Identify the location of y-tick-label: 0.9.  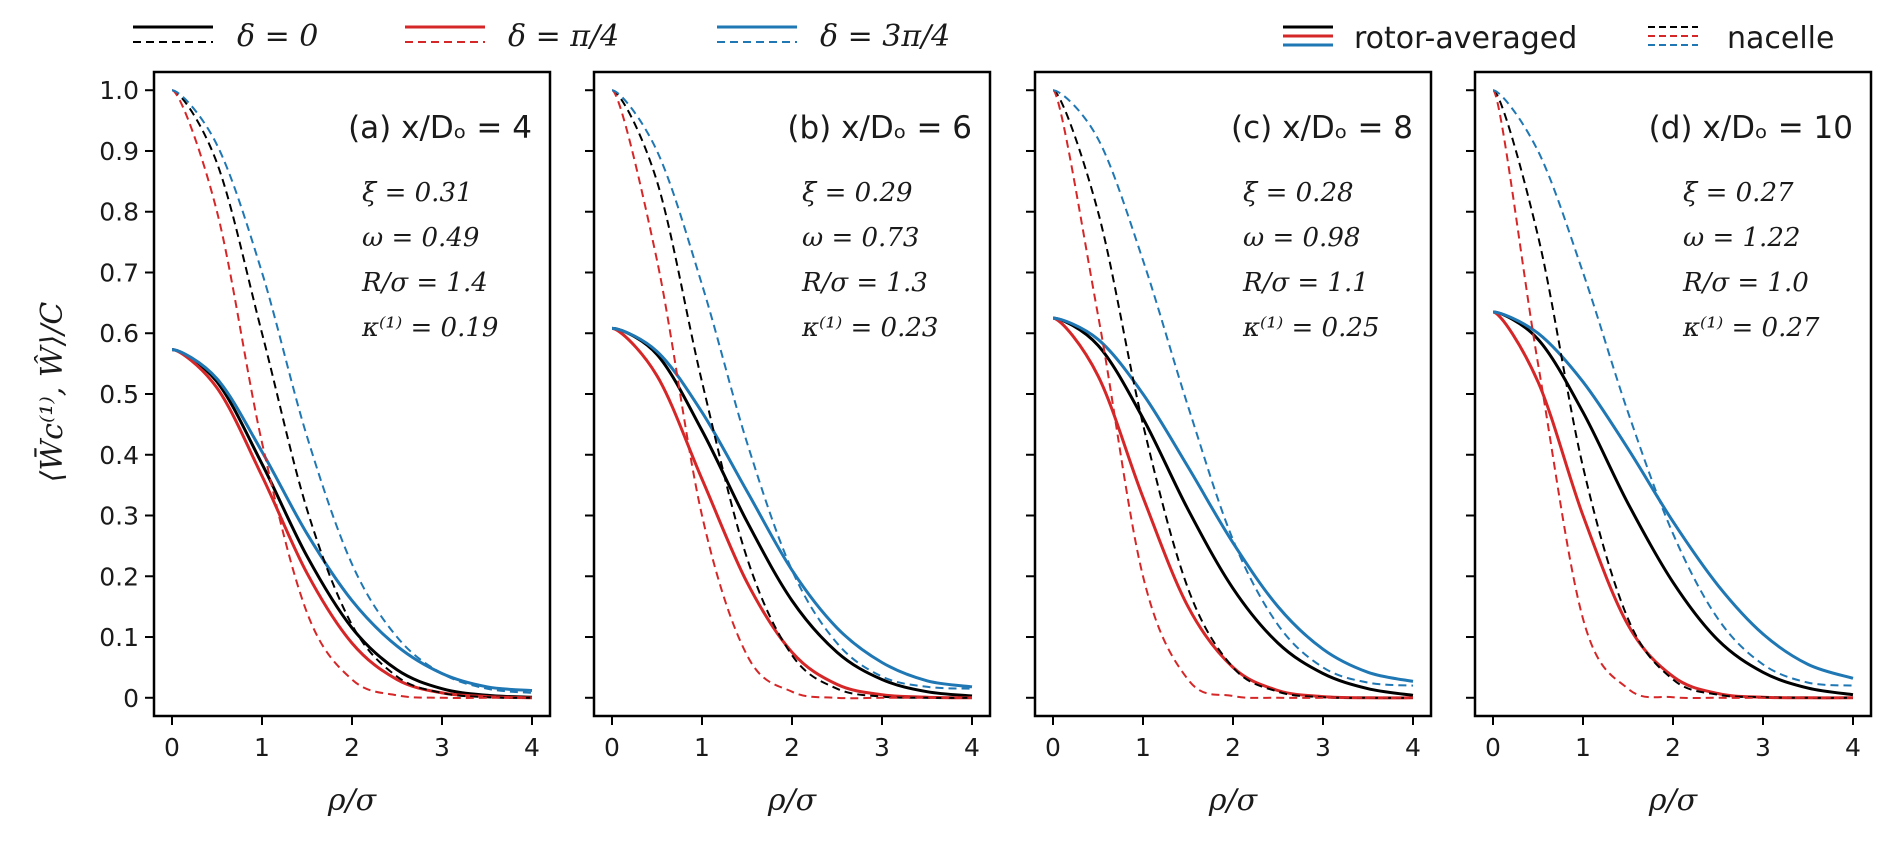
(119, 151).